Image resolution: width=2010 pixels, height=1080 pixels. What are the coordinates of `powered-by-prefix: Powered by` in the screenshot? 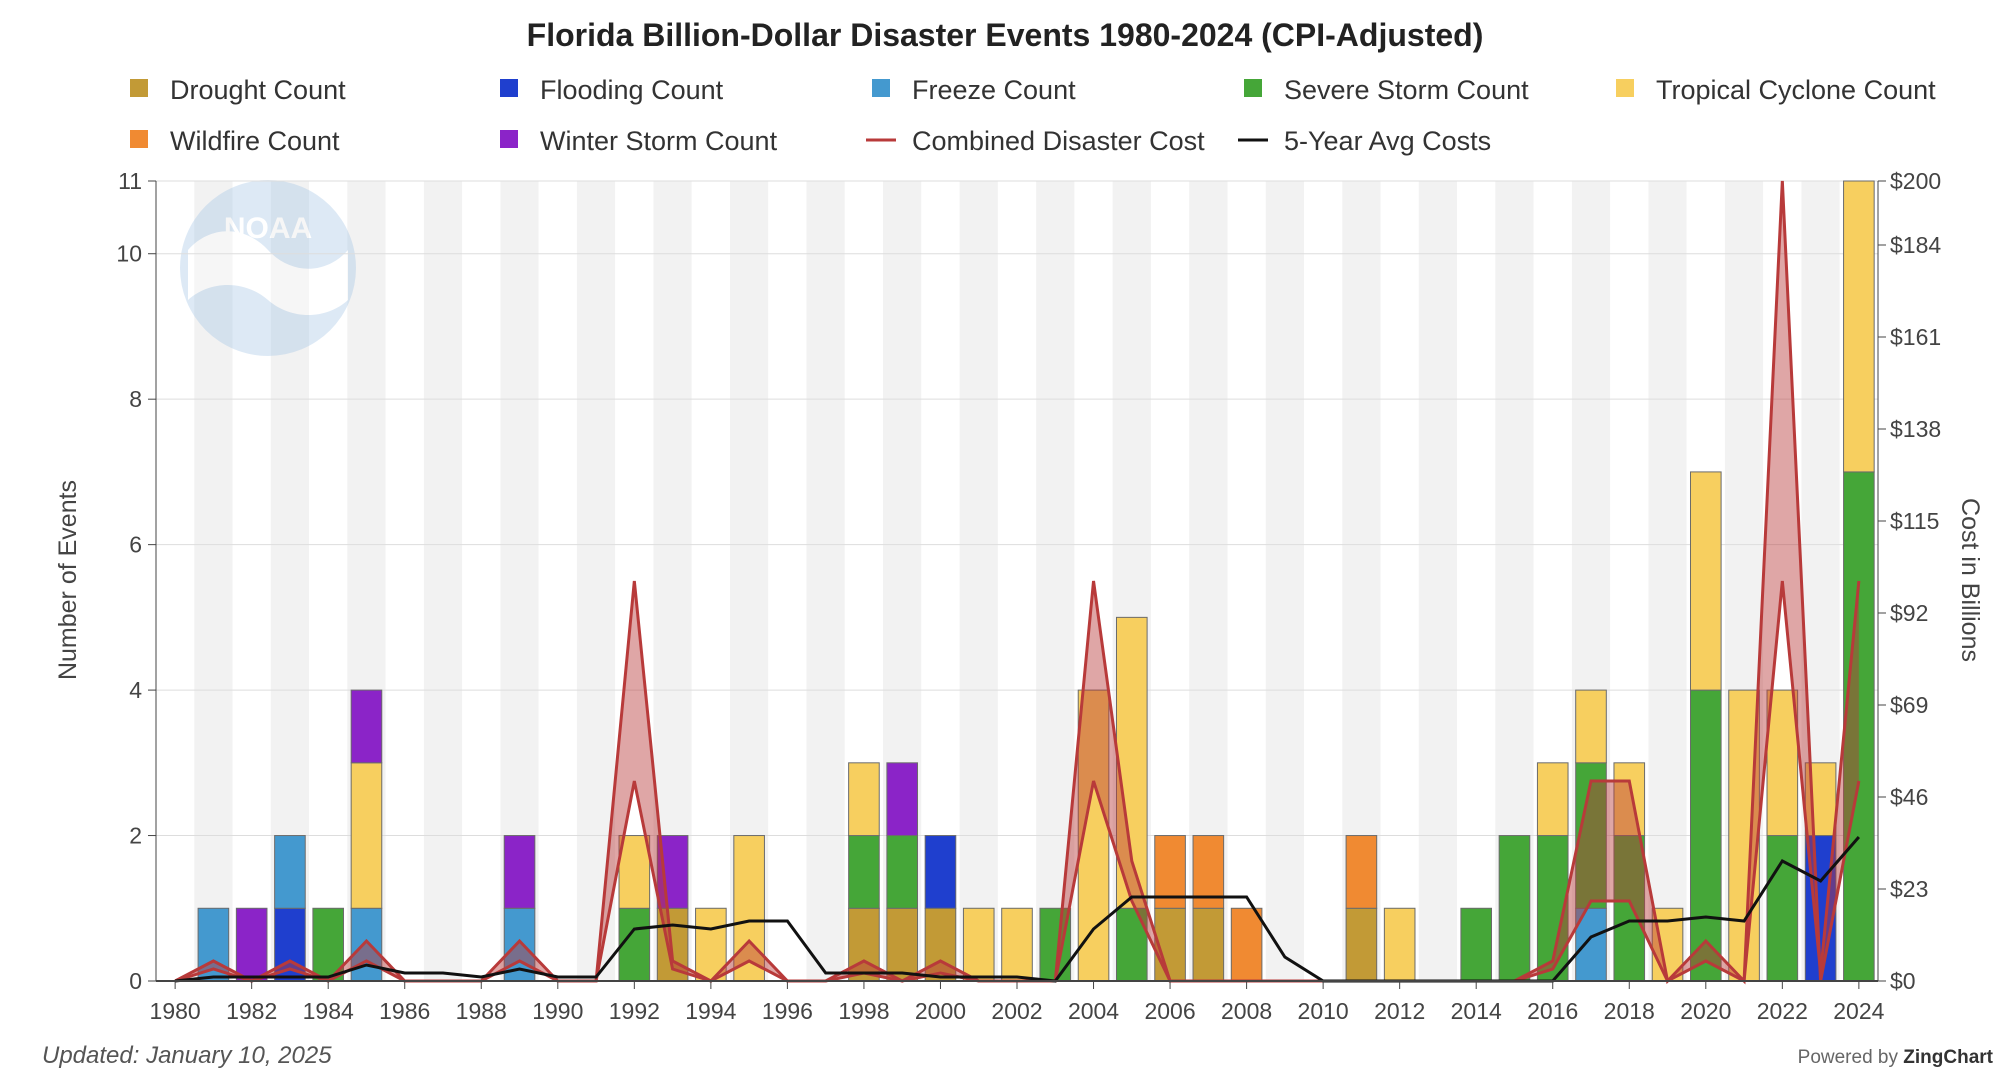 It's located at (1851, 1057).